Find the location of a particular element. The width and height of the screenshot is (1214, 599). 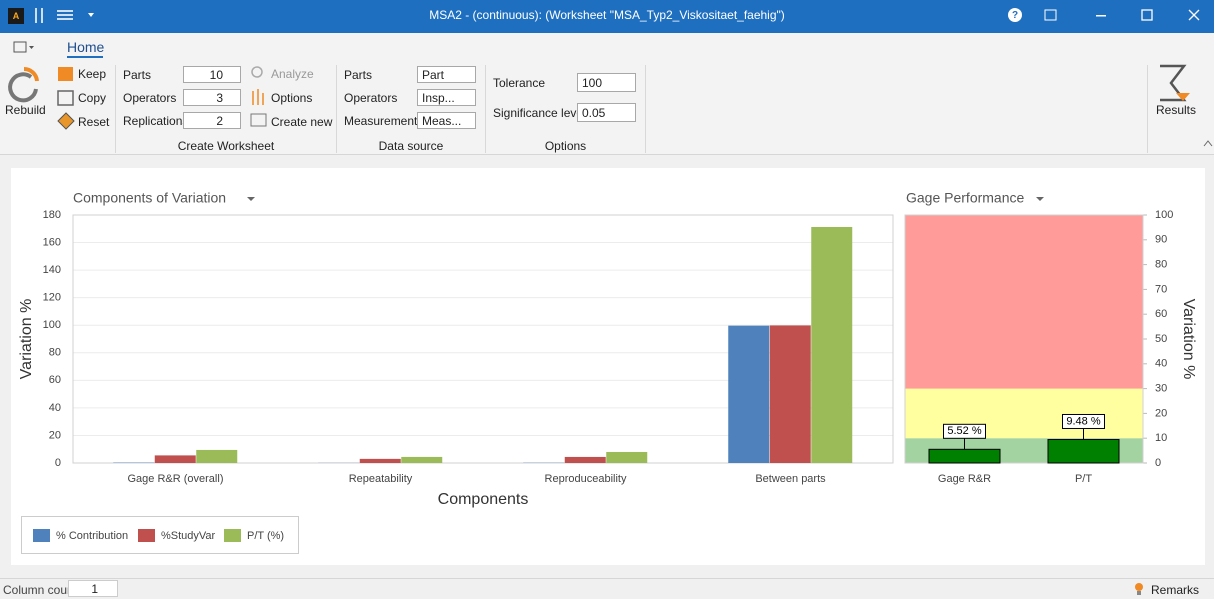

copy-icon is located at coordinates (65, 98).